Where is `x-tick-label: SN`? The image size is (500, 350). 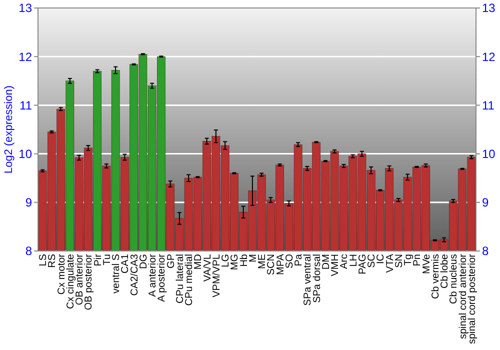
x-tick-label: SN is located at coordinates (399, 261).